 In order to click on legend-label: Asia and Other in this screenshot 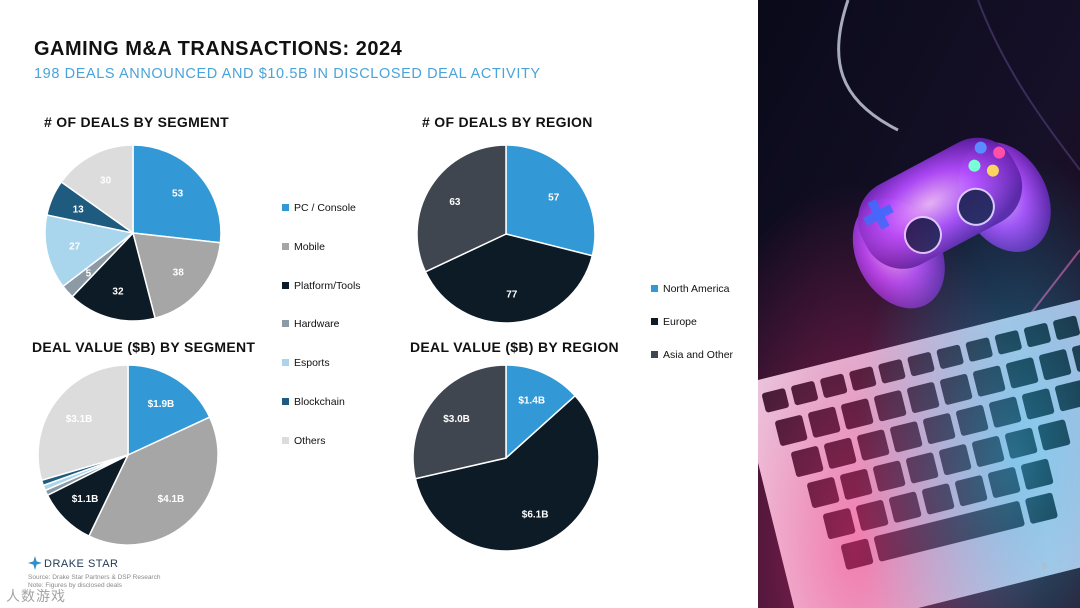, I will do `click(698, 355)`.